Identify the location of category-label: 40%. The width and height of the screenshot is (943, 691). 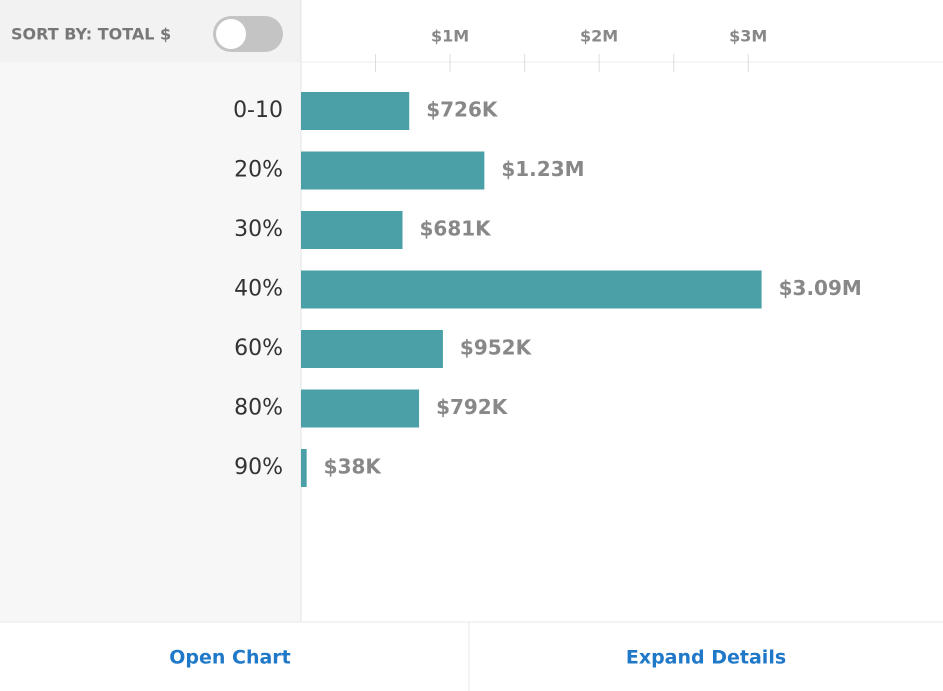
(258, 289).